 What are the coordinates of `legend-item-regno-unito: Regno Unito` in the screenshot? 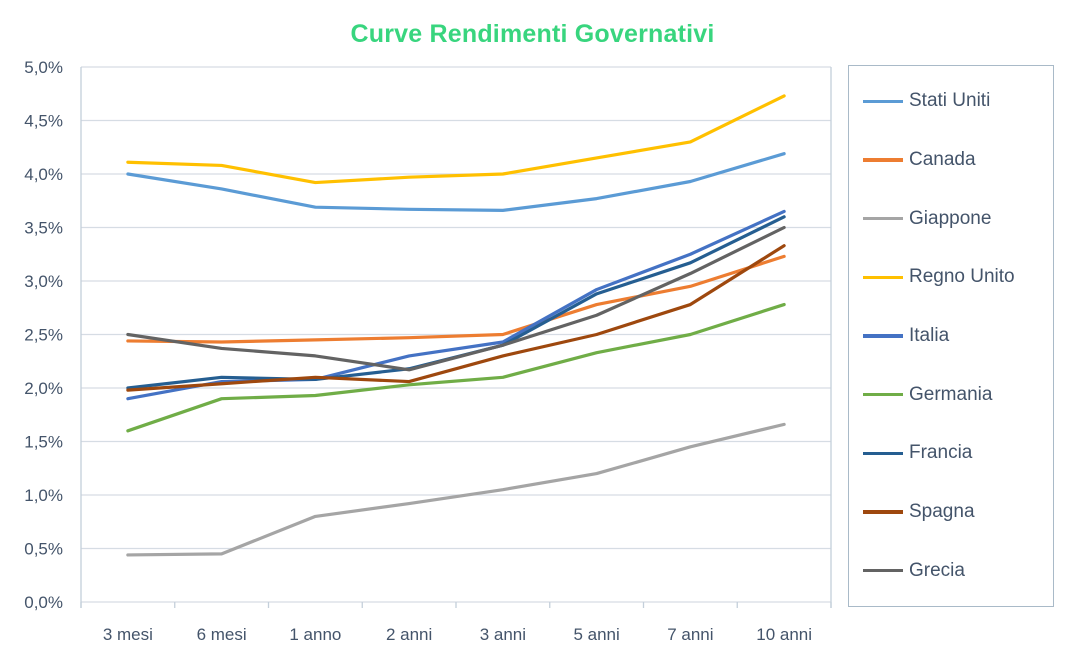 It's located at (958, 277).